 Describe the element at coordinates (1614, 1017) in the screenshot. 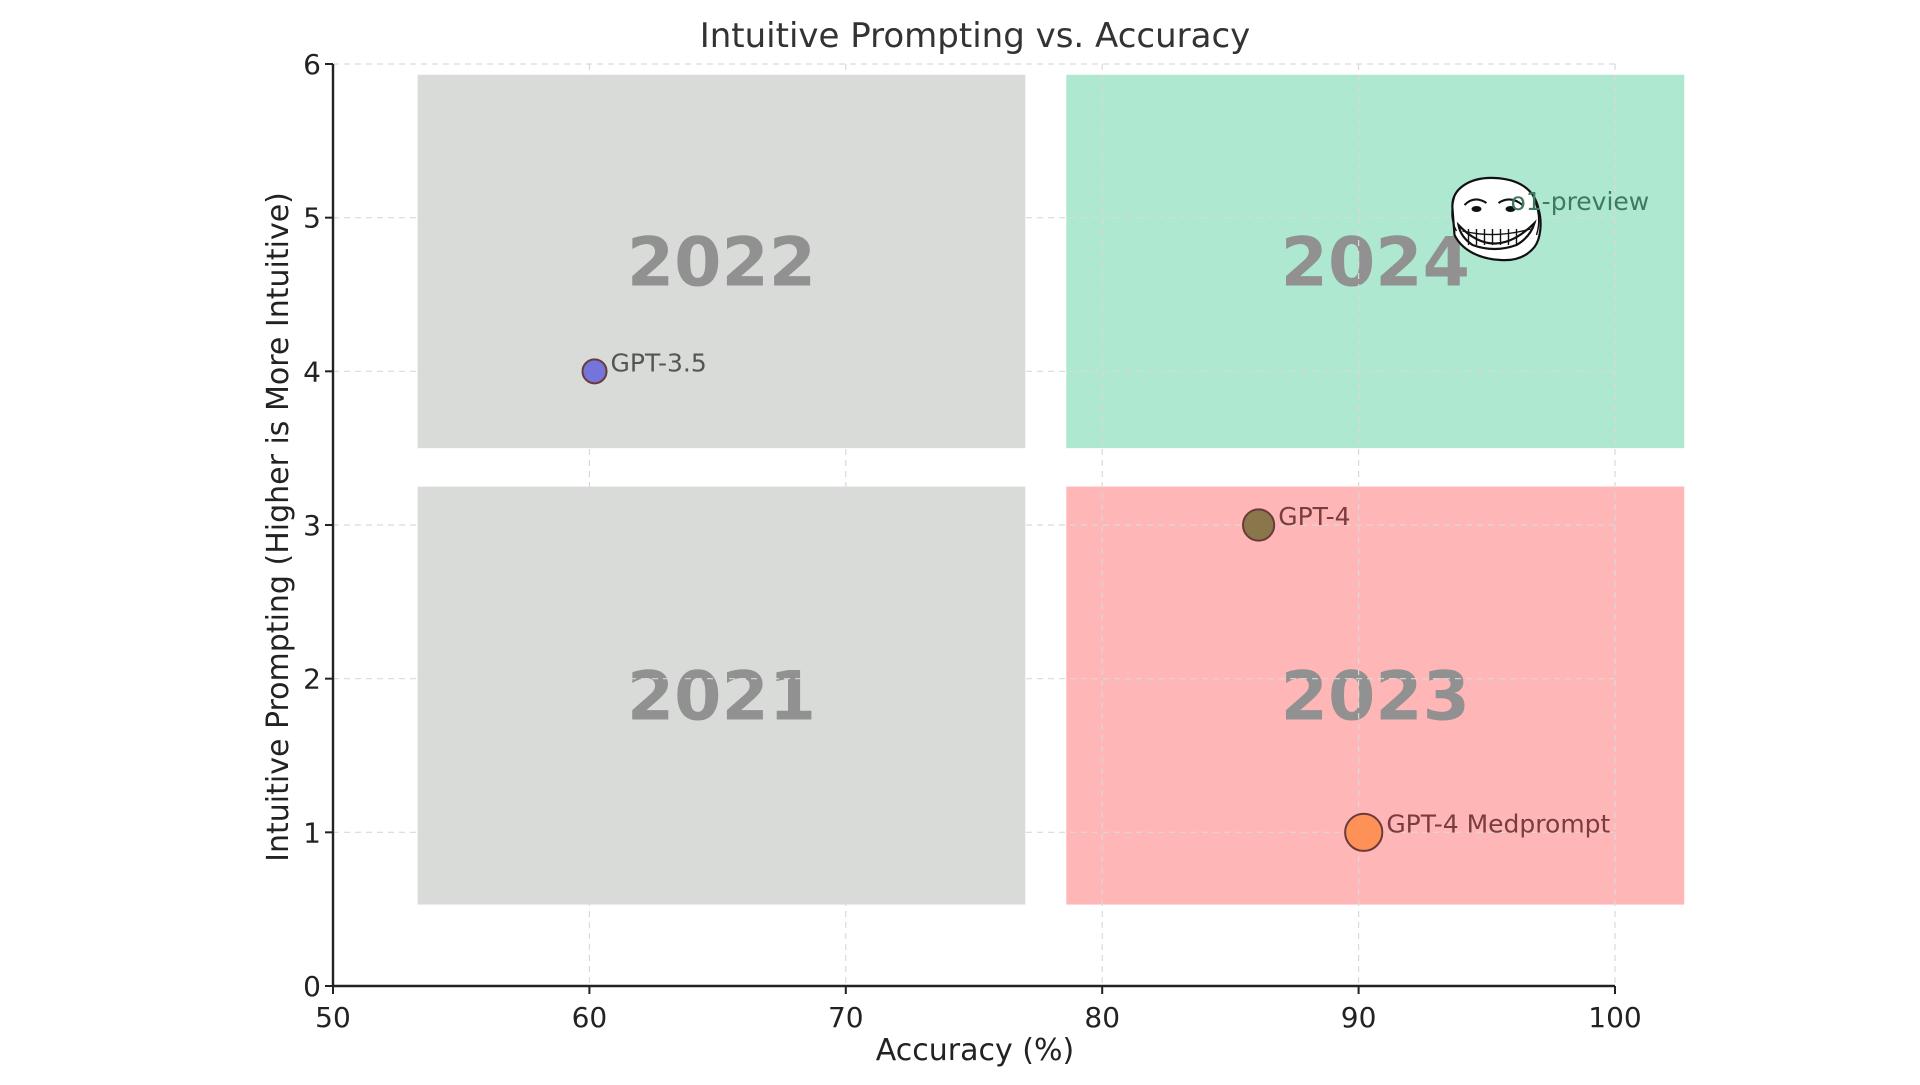

I see `x-tick-label: 100` at that location.